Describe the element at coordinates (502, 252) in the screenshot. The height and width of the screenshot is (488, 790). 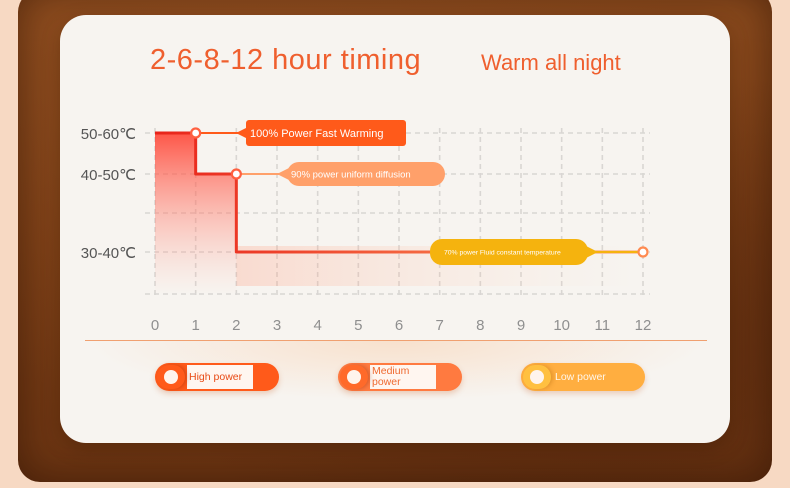
I see `callout-label: 70% power Fluid constant temperature` at that location.